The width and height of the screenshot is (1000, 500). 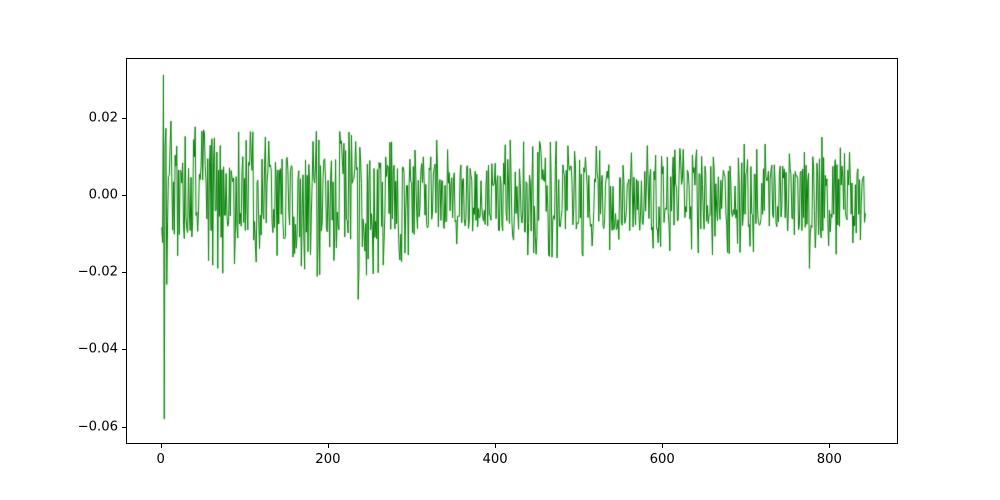 What do you see at coordinates (829, 459) in the screenshot?
I see `x-tick-label: 800` at bounding box center [829, 459].